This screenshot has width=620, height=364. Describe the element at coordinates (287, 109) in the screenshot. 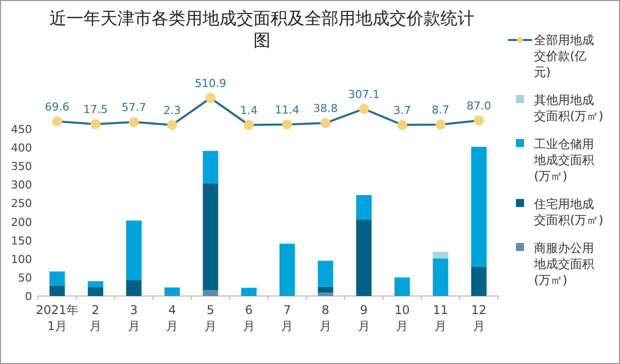

I see `data-label: 11.4` at that location.